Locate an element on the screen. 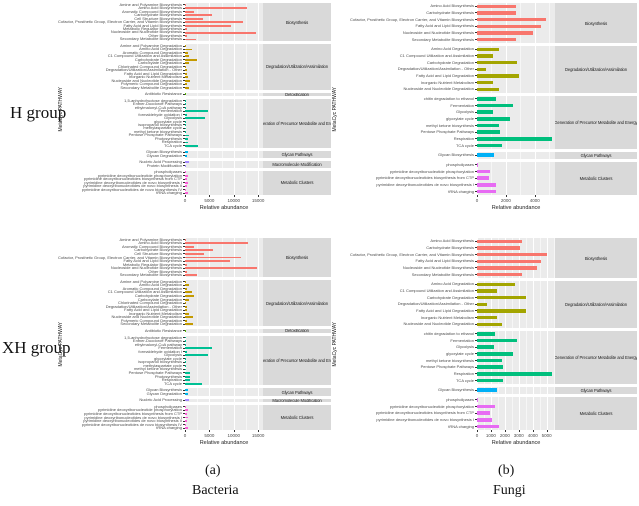  facet-strip-label: Metabolic Clusters is located at coordinates (297, 418).